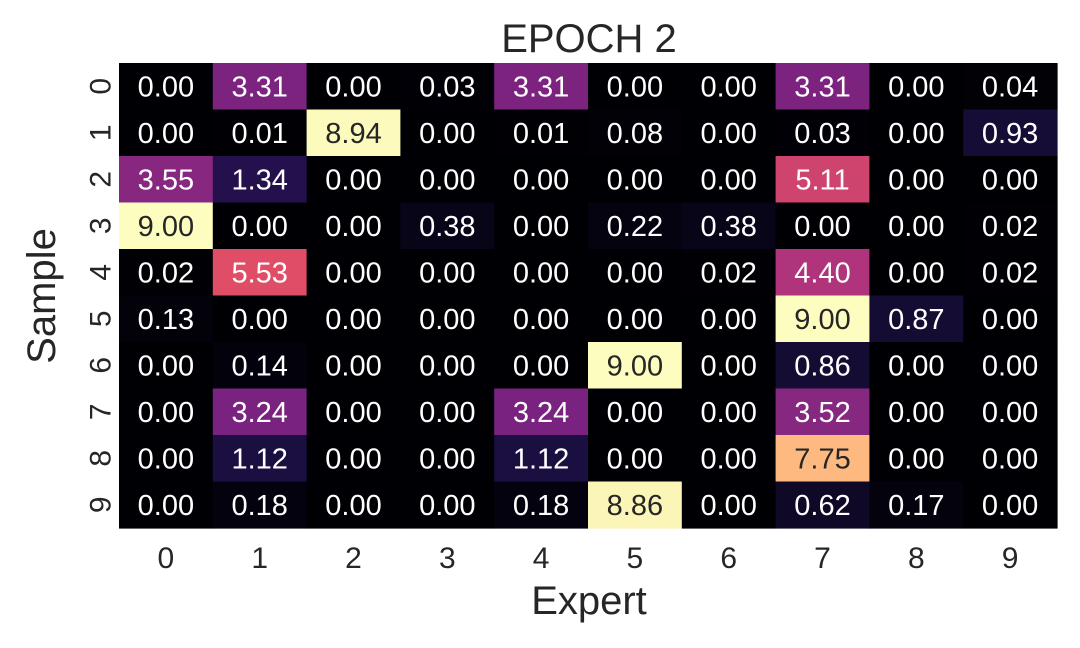  Describe the element at coordinates (101, 132) in the screenshot. I see `y-tick-label: 1` at that location.